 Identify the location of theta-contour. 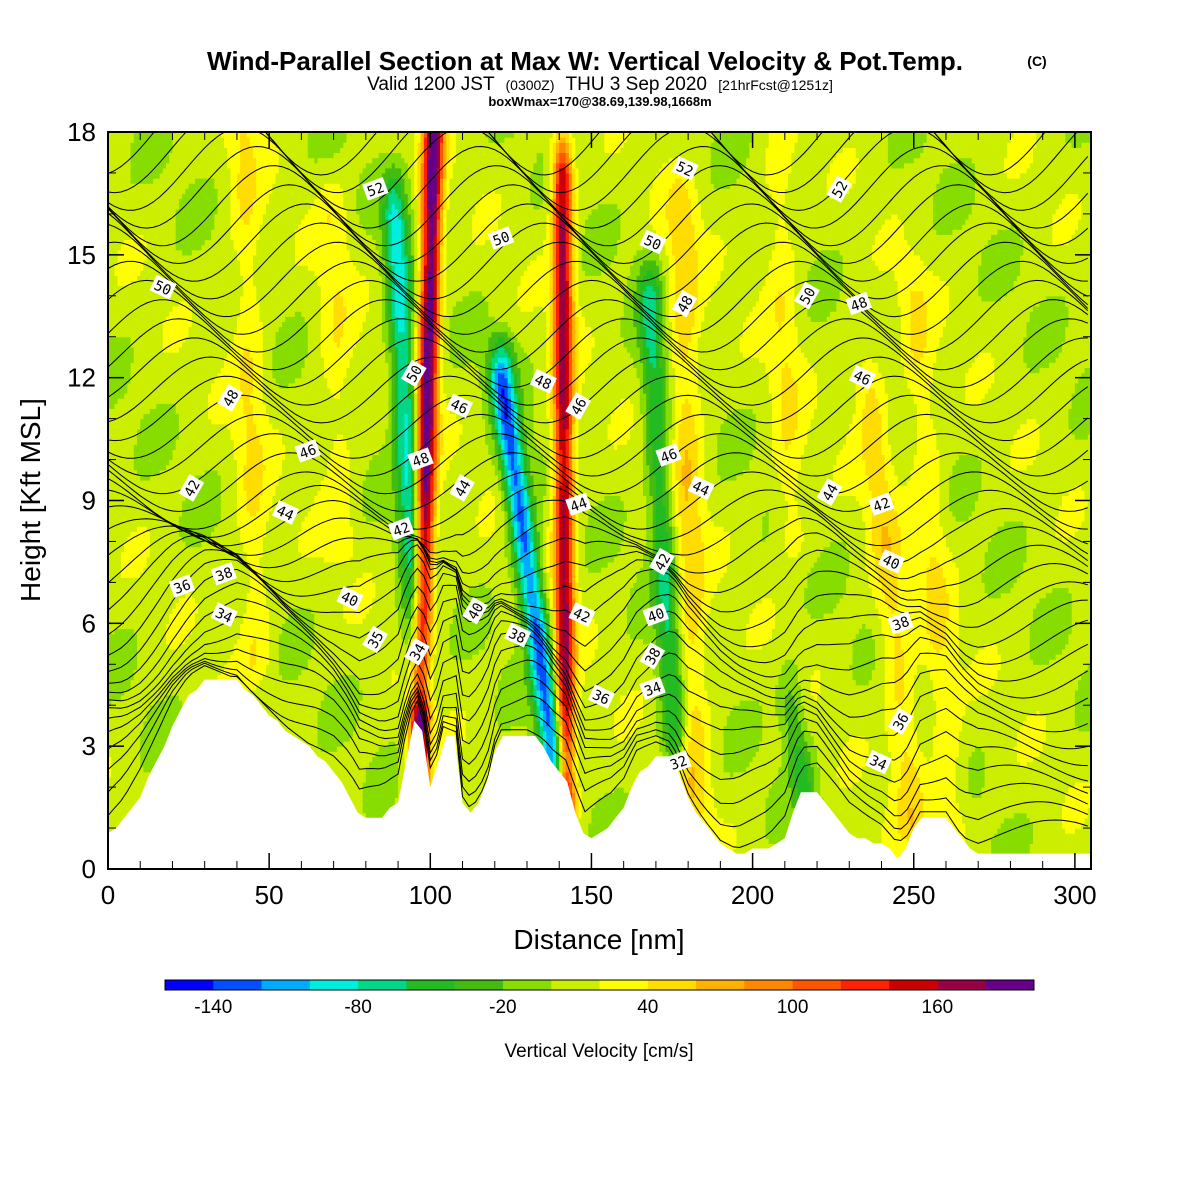
(598, 571).